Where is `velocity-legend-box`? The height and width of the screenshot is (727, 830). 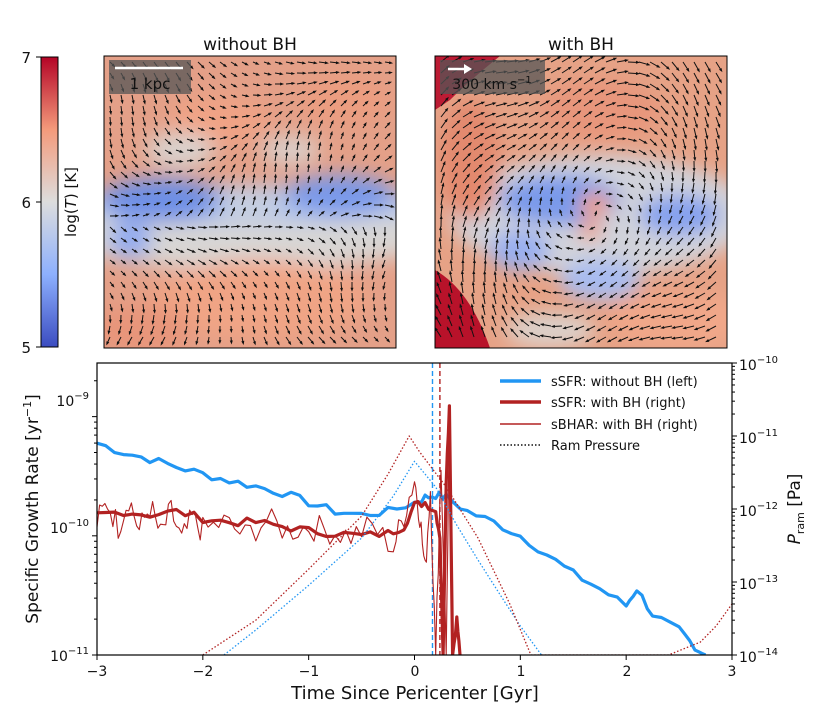 velocity-legend-box is located at coordinates (492, 77).